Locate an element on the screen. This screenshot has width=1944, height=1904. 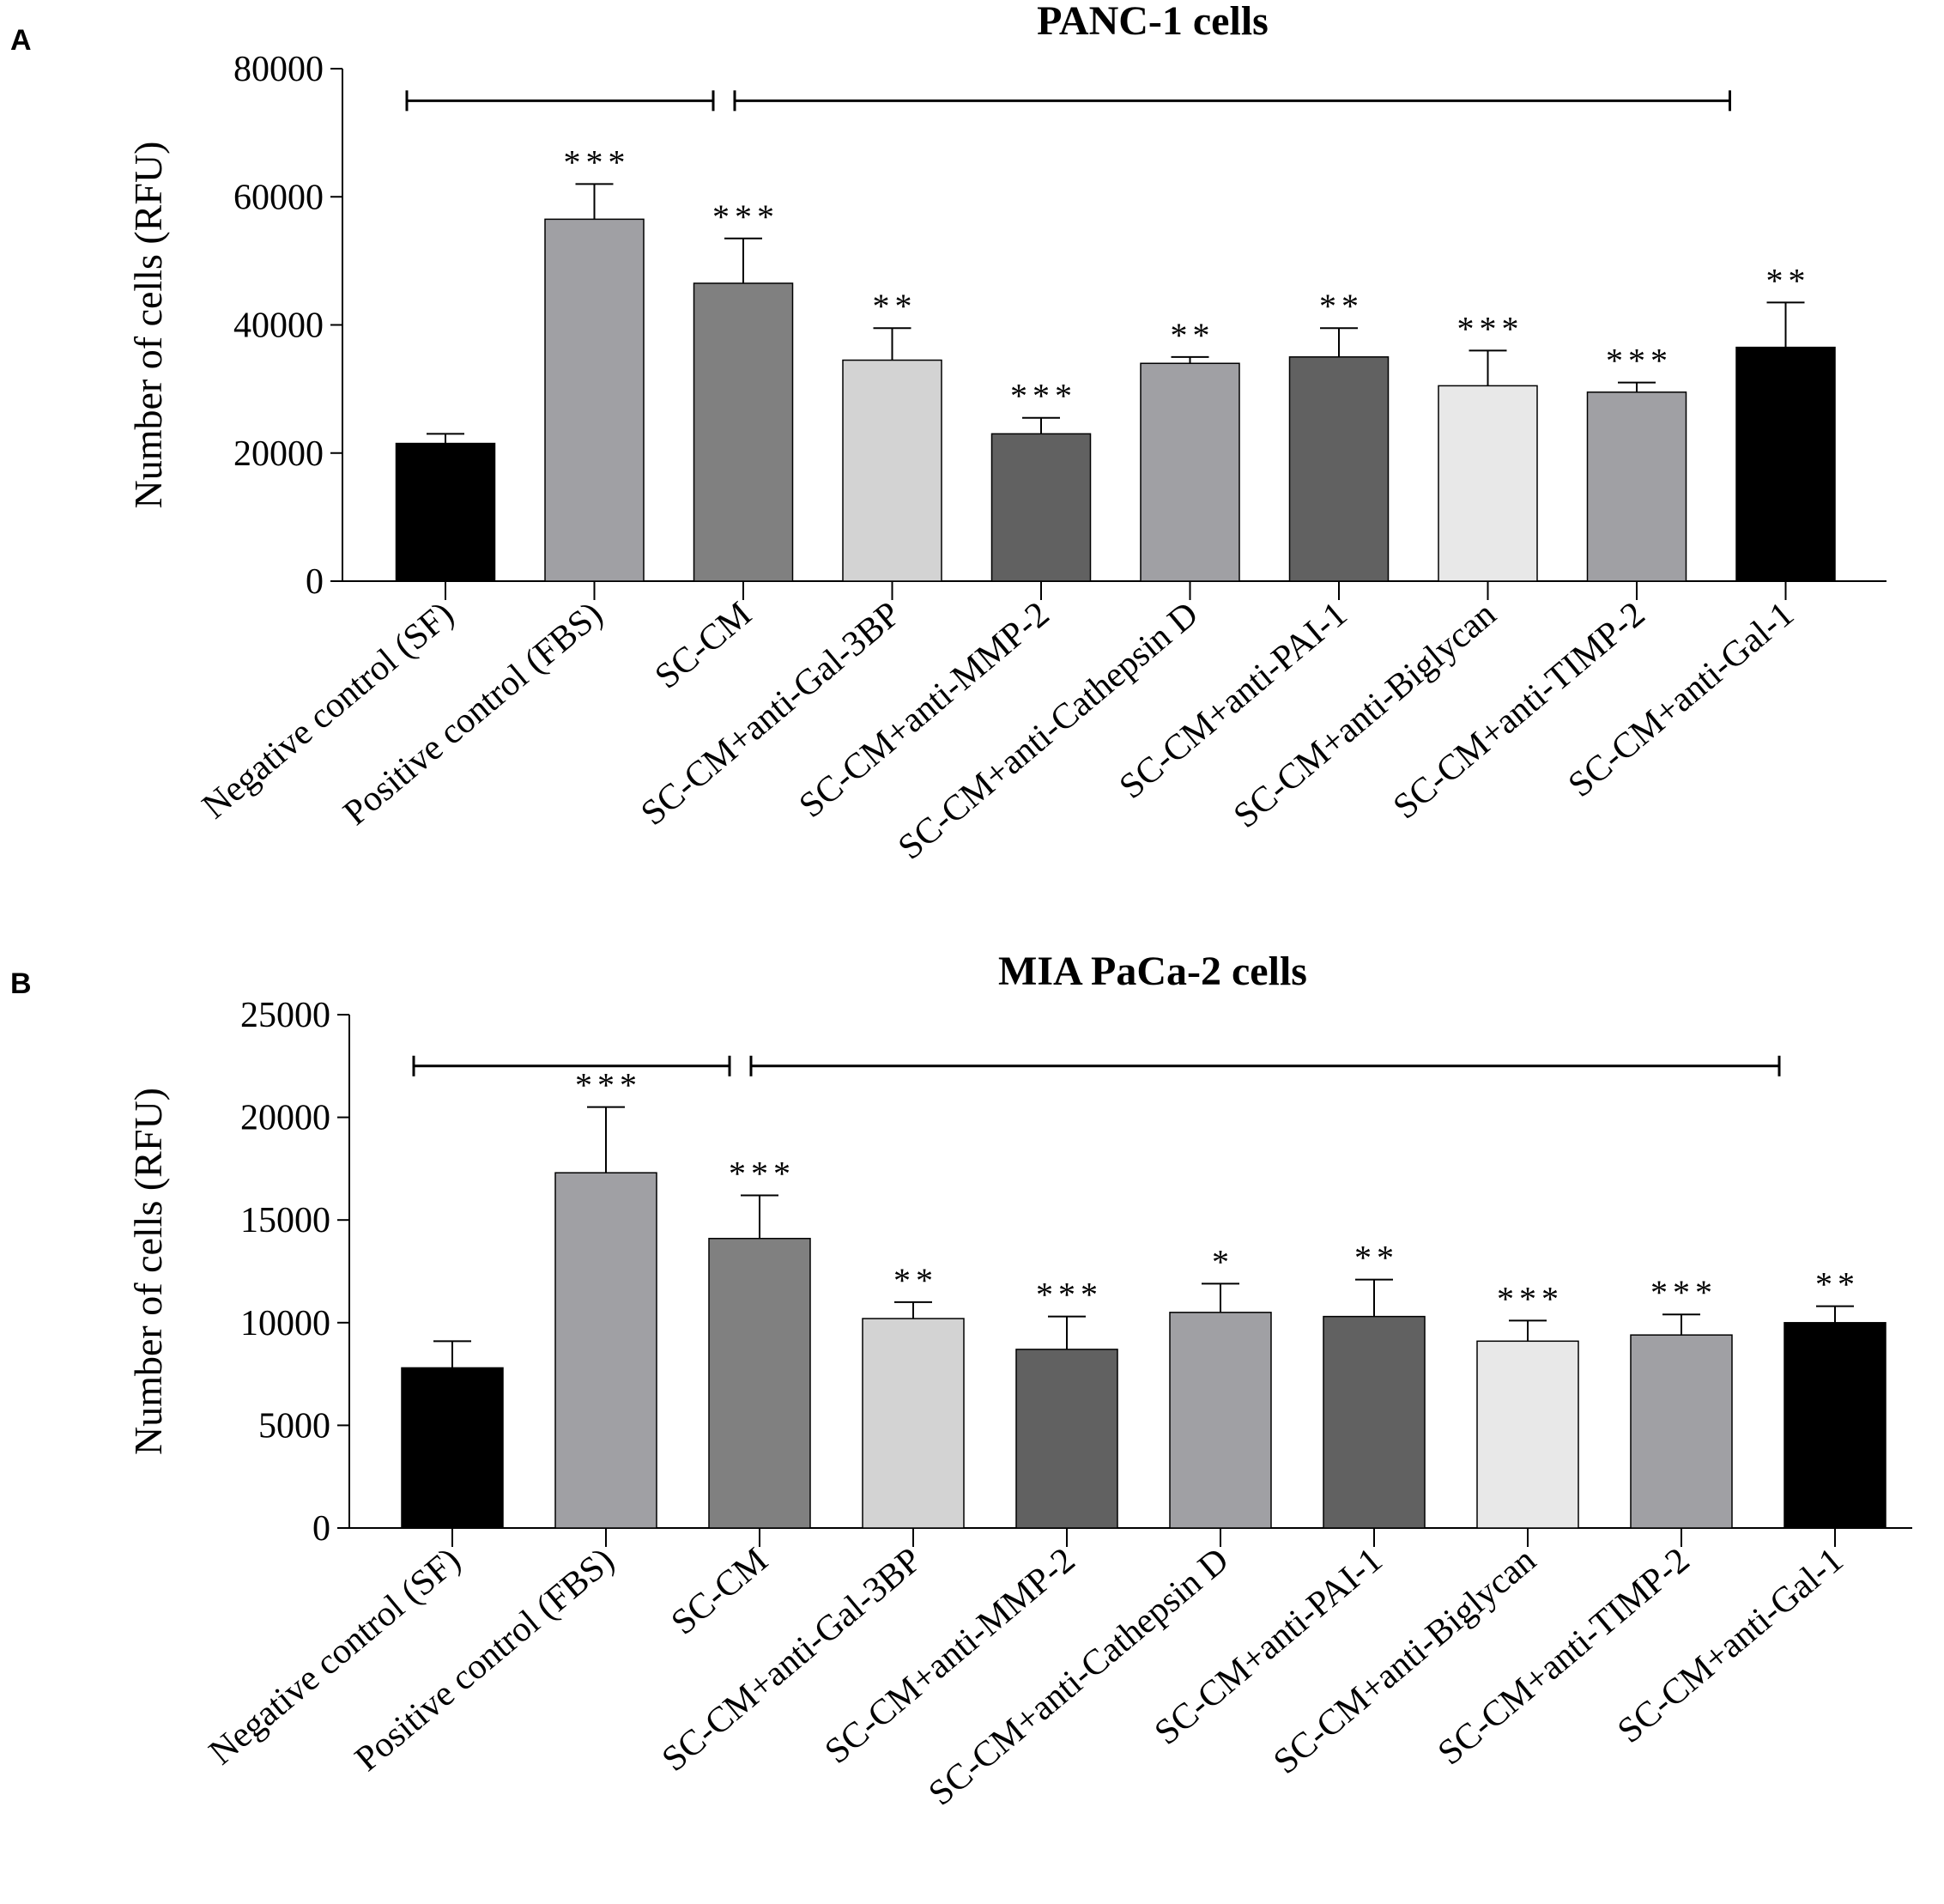
y-tick-label: 10000 is located at coordinates (285, 1324).